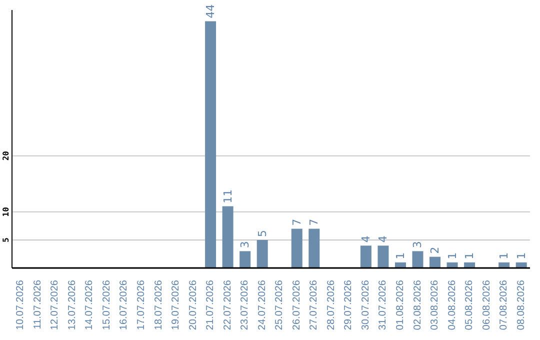 This screenshot has height=340, width=540. Describe the element at coordinates (245, 305) in the screenshot. I see `x-tick-label: 23.07.2026` at that location.